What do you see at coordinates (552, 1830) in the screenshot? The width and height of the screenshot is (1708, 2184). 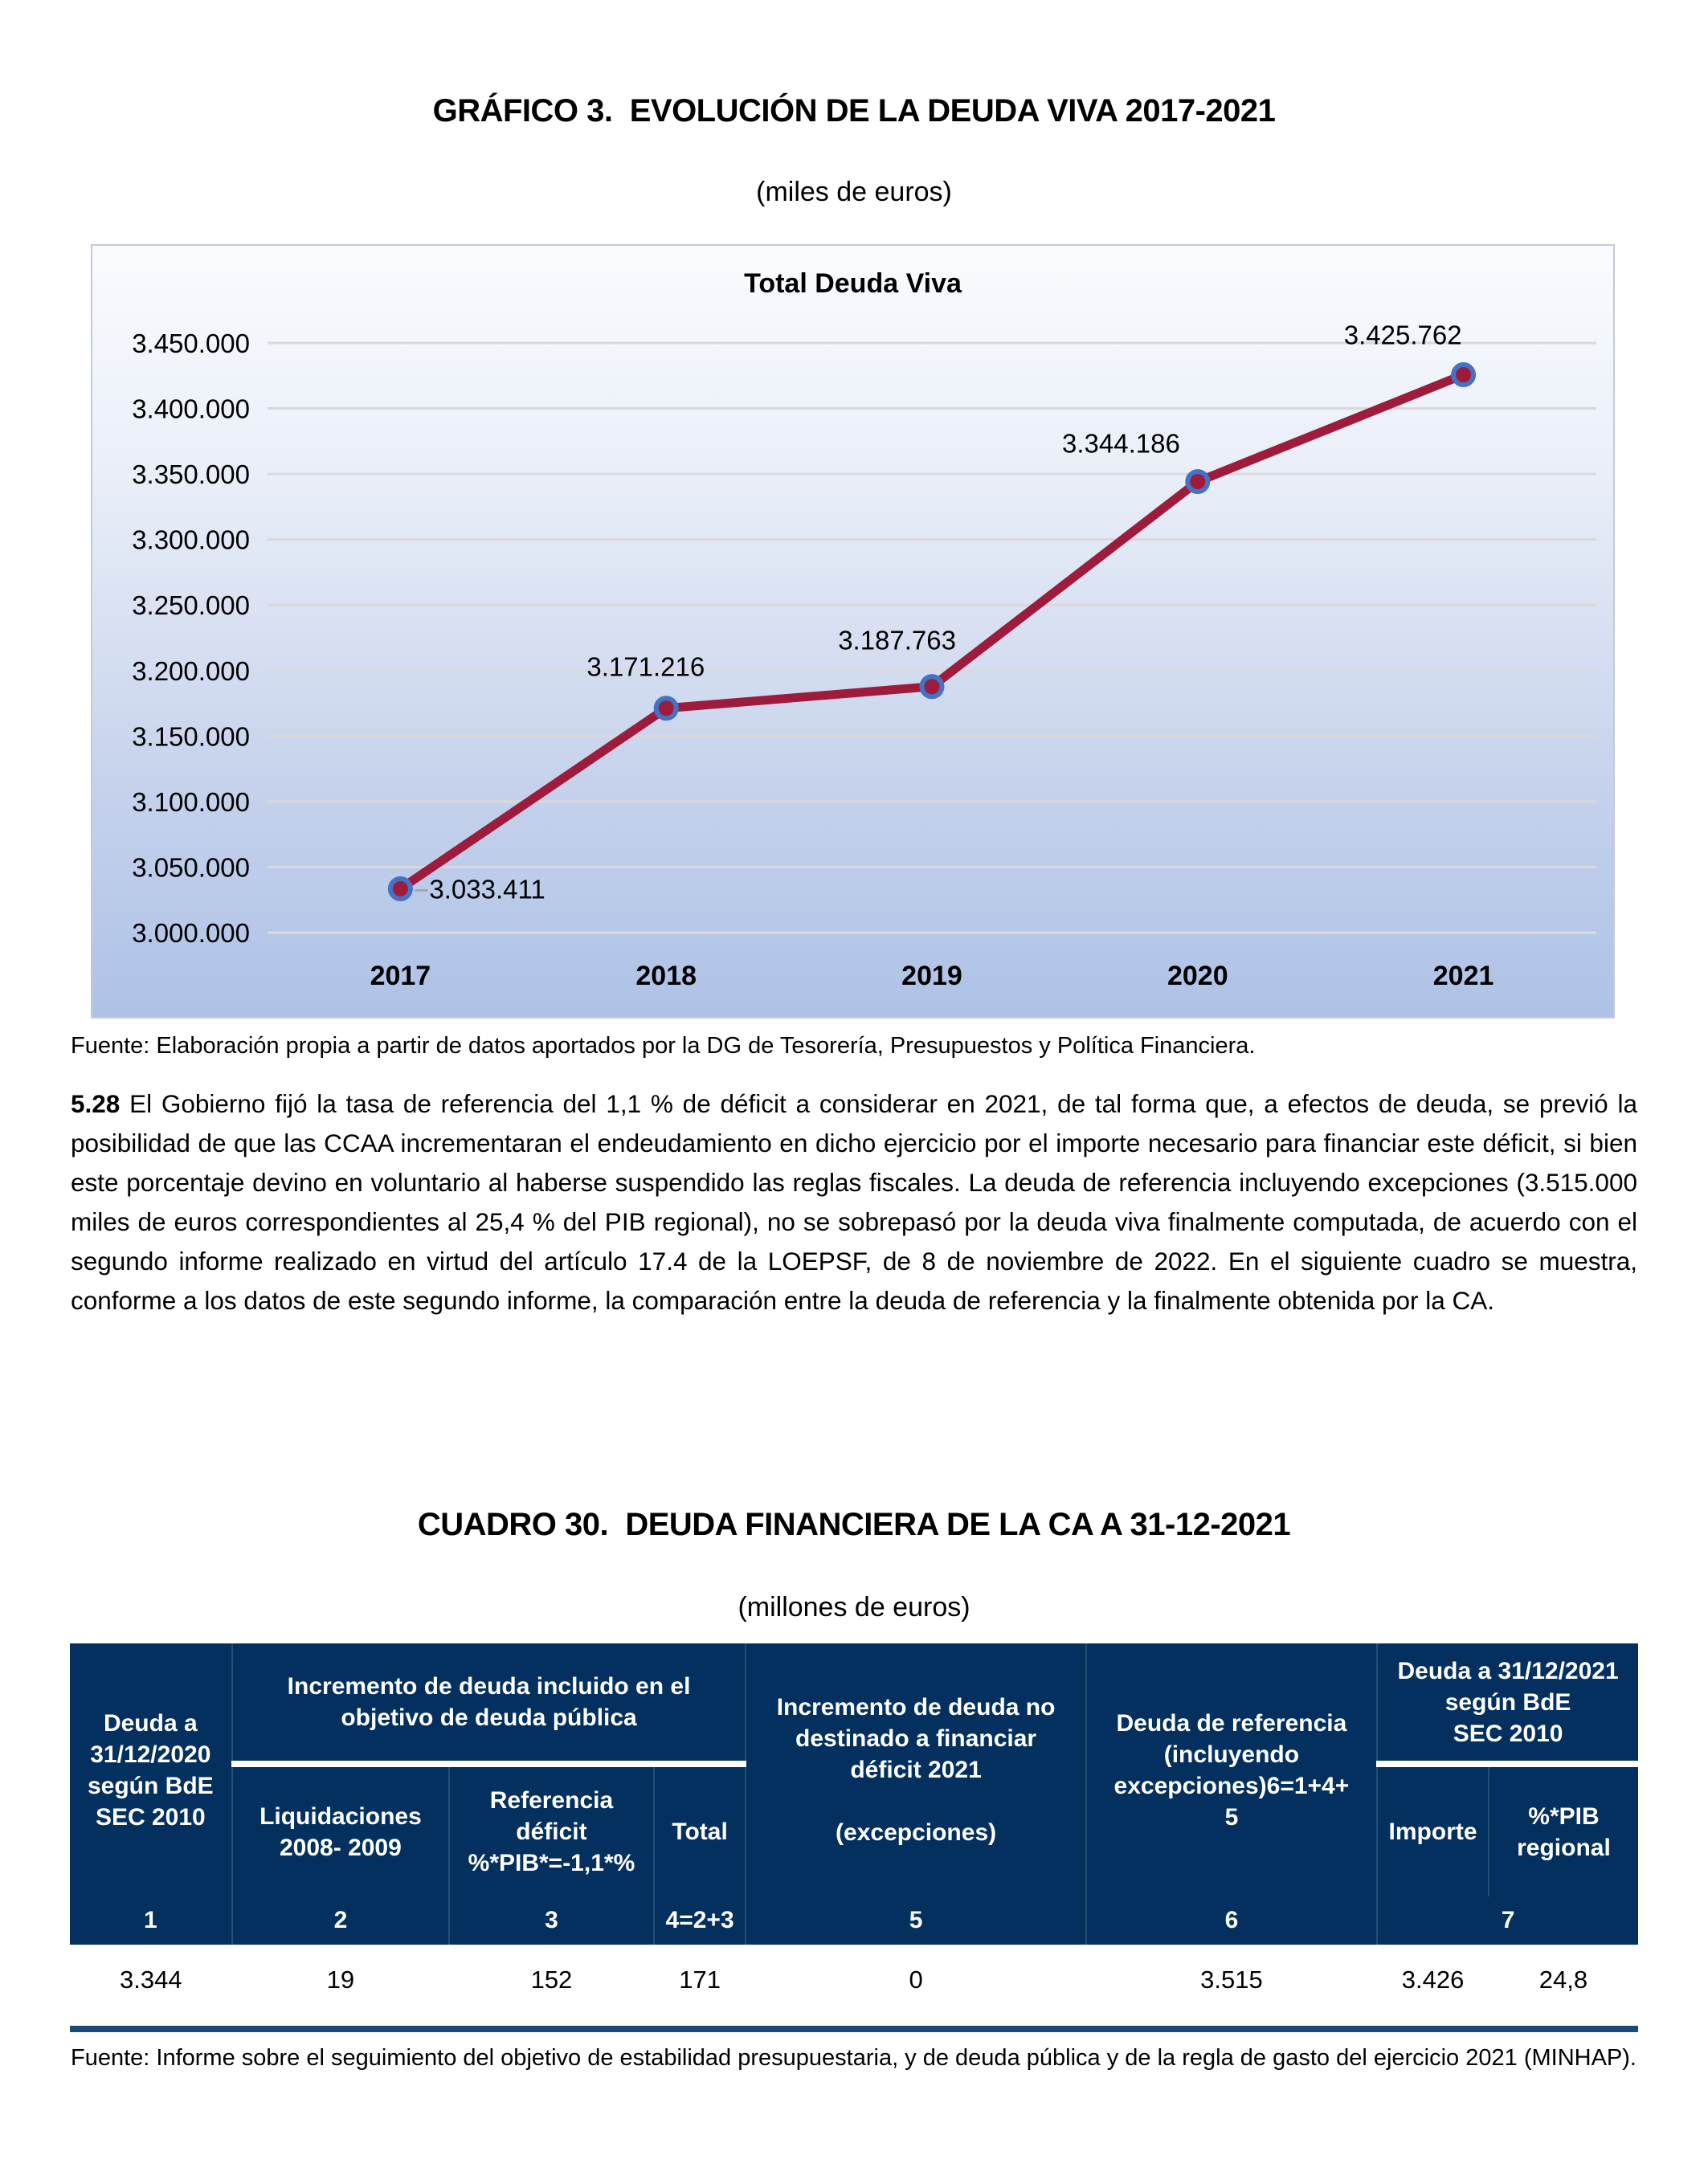 I see `header-referencia-deficit: Referencia déficit %*PIB*=-1,1*%` at bounding box center [552, 1830].